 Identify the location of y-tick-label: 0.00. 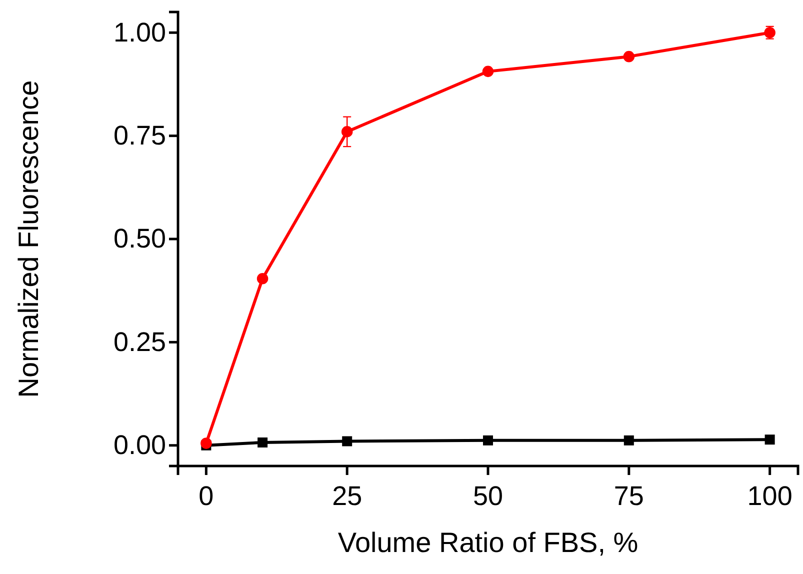
(139, 445).